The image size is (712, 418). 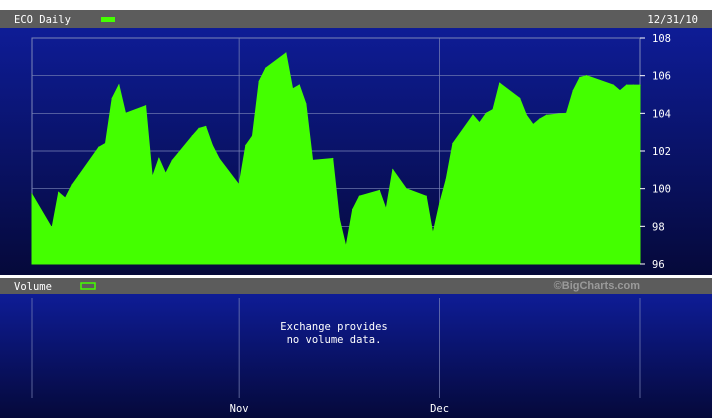 I want to click on y-tick-label: 100, so click(x=661, y=190).